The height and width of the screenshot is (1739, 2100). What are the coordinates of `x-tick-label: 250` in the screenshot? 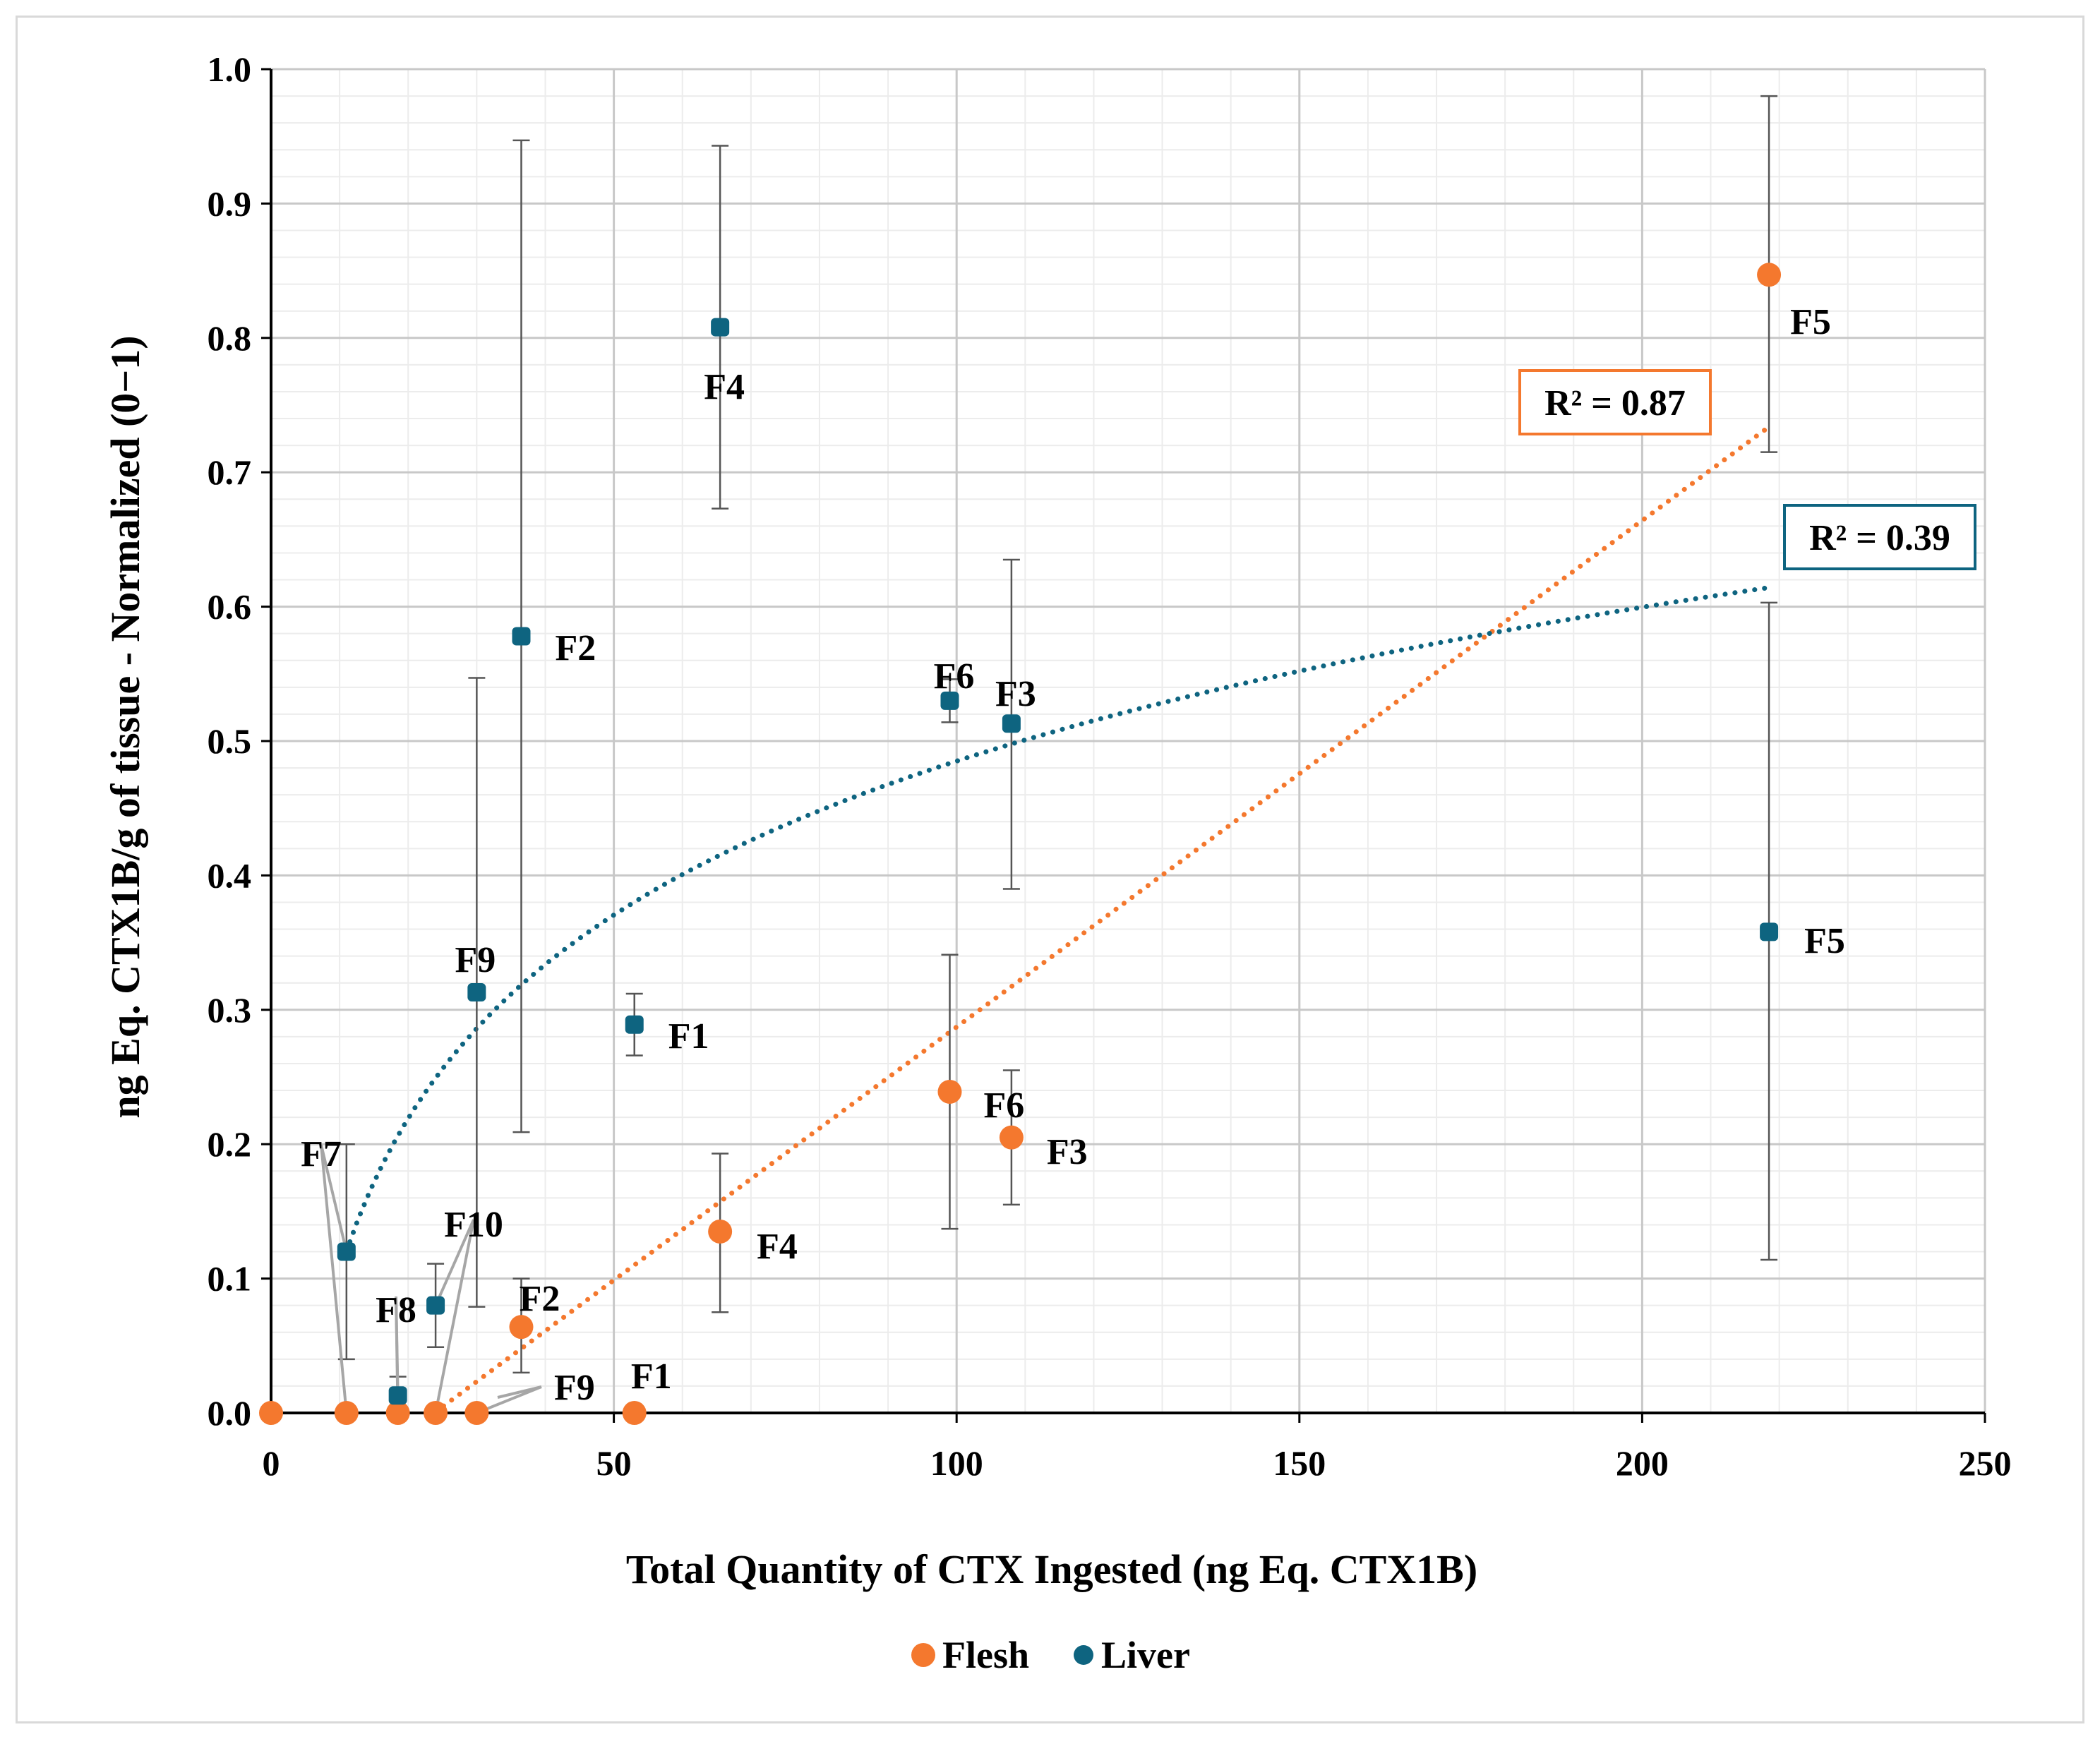 It's located at (1986, 1463).